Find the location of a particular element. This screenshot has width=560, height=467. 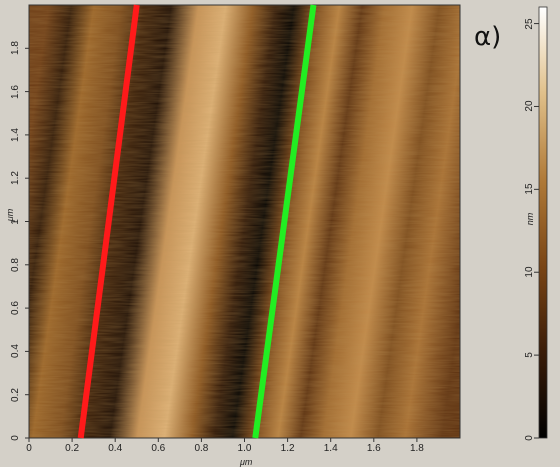

colorbar-tick-label: 20 is located at coordinates (529, 106).